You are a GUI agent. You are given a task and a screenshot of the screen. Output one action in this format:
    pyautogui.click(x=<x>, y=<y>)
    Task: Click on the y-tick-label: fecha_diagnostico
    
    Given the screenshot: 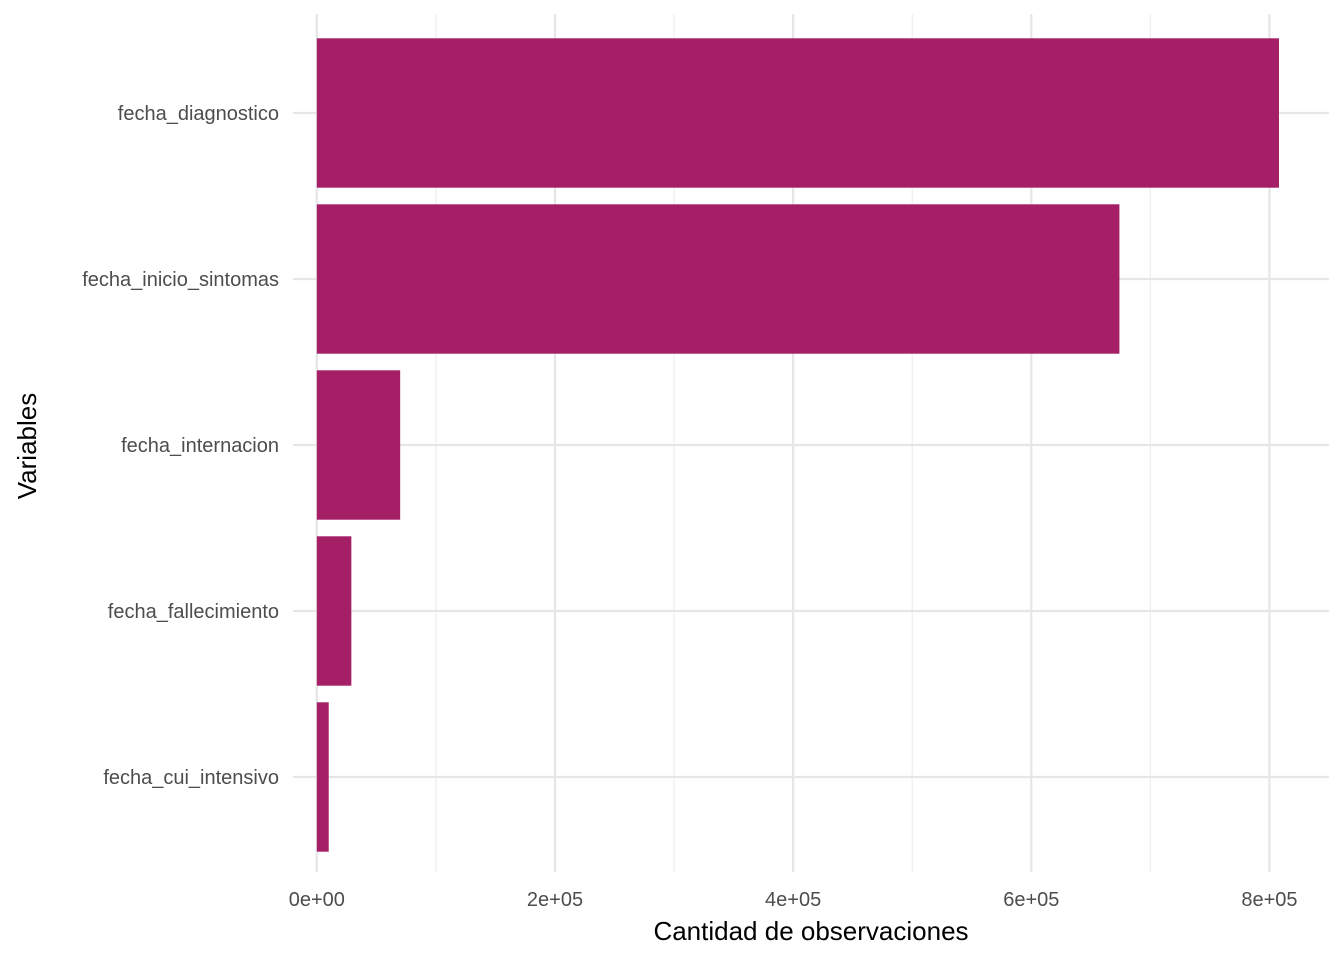 What is the action you would take?
    pyautogui.click(x=198, y=114)
    